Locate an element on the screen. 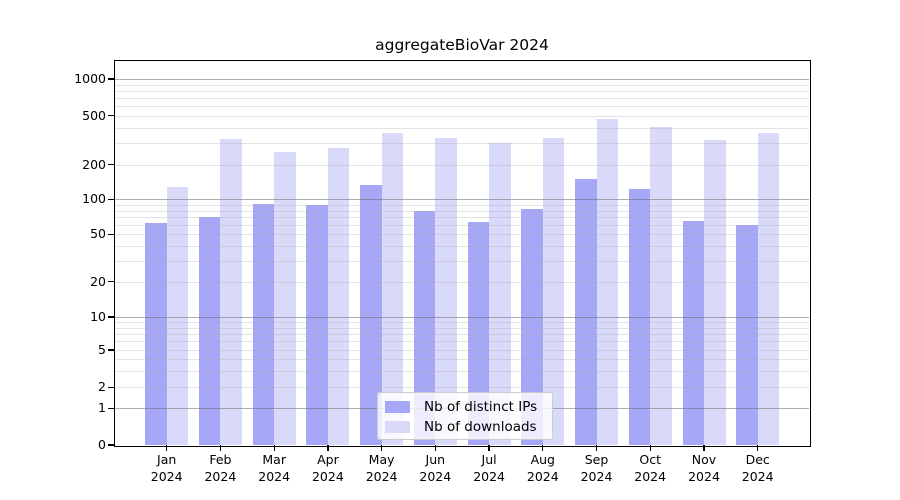 Image resolution: width=900 pixels, height=500 pixels. x-axis-tick-label: Sep 2024 is located at coordinates (596, 468).